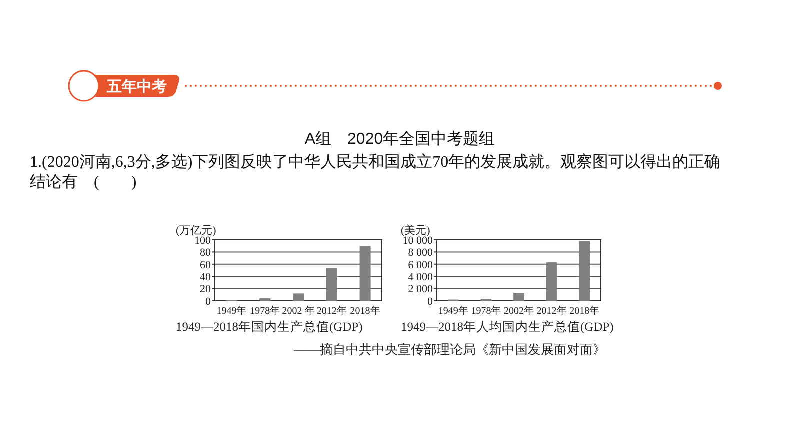  Describe the element at coordinates (206, 253) in the screenshot. I see `y-tick-label: 80` at that location.